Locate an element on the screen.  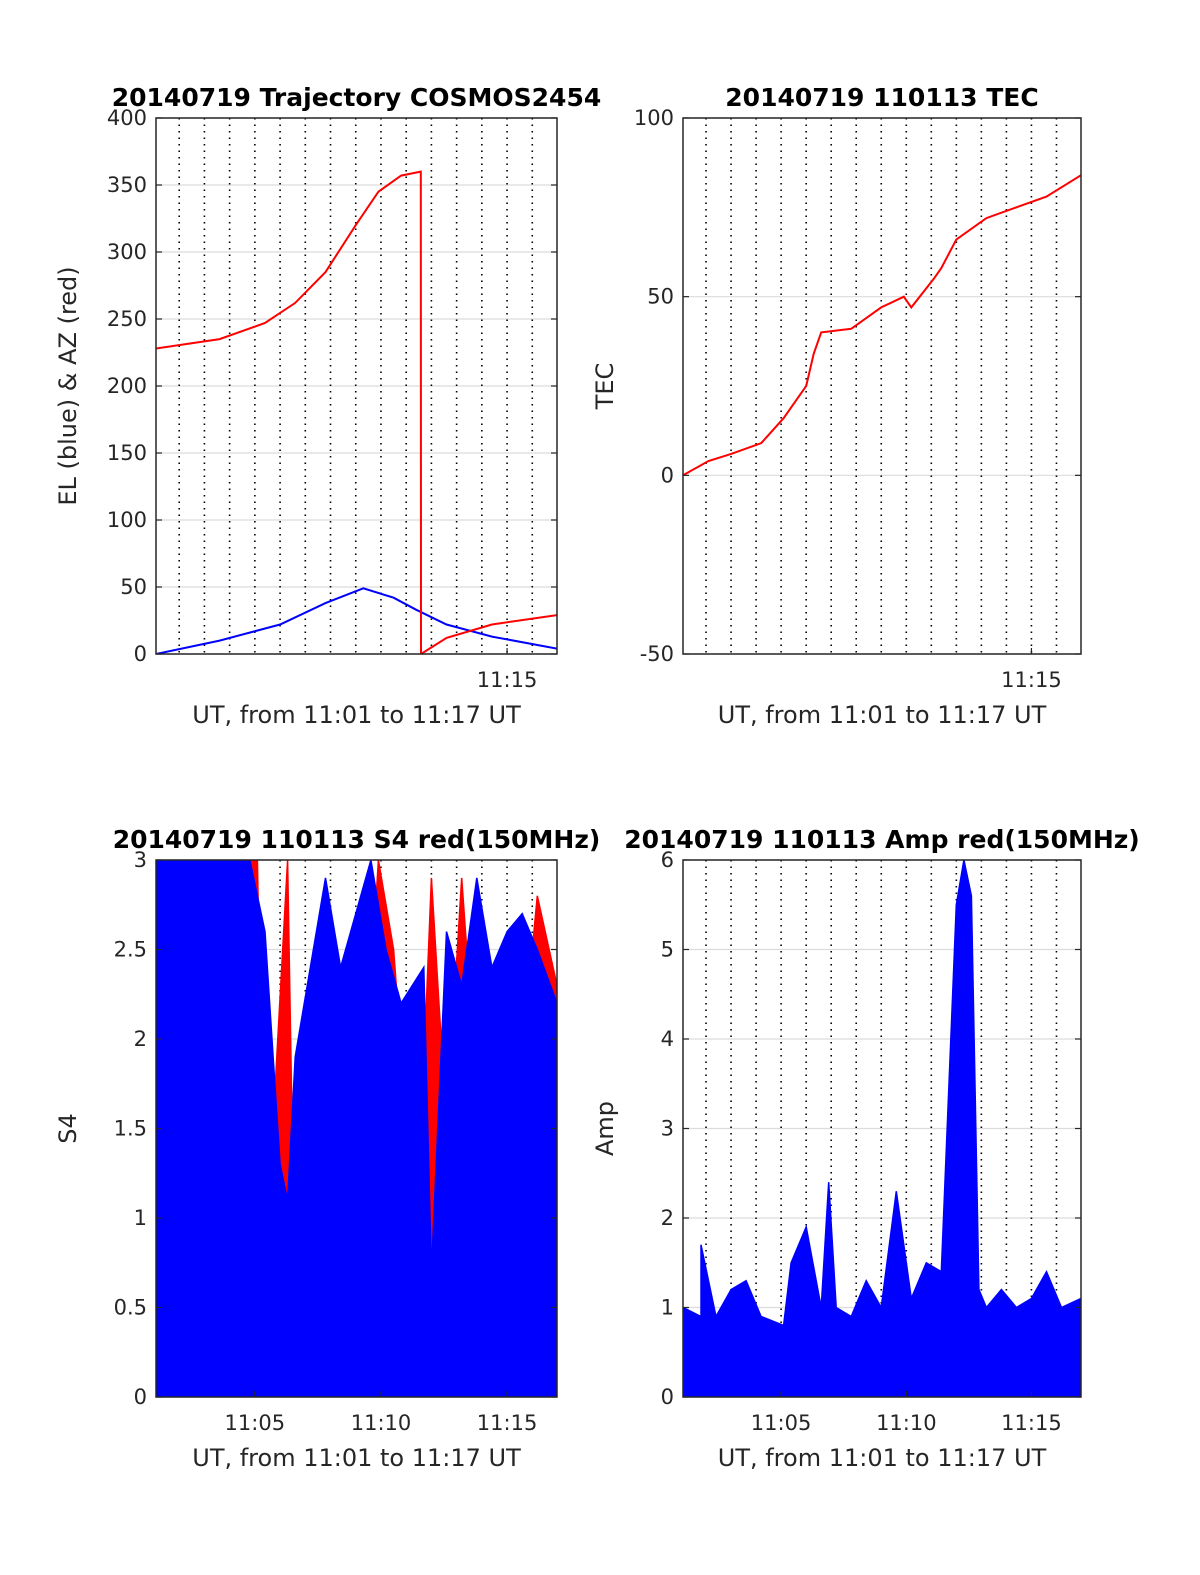
y-tick-label: 4 is located at coordinates (667, 1039).